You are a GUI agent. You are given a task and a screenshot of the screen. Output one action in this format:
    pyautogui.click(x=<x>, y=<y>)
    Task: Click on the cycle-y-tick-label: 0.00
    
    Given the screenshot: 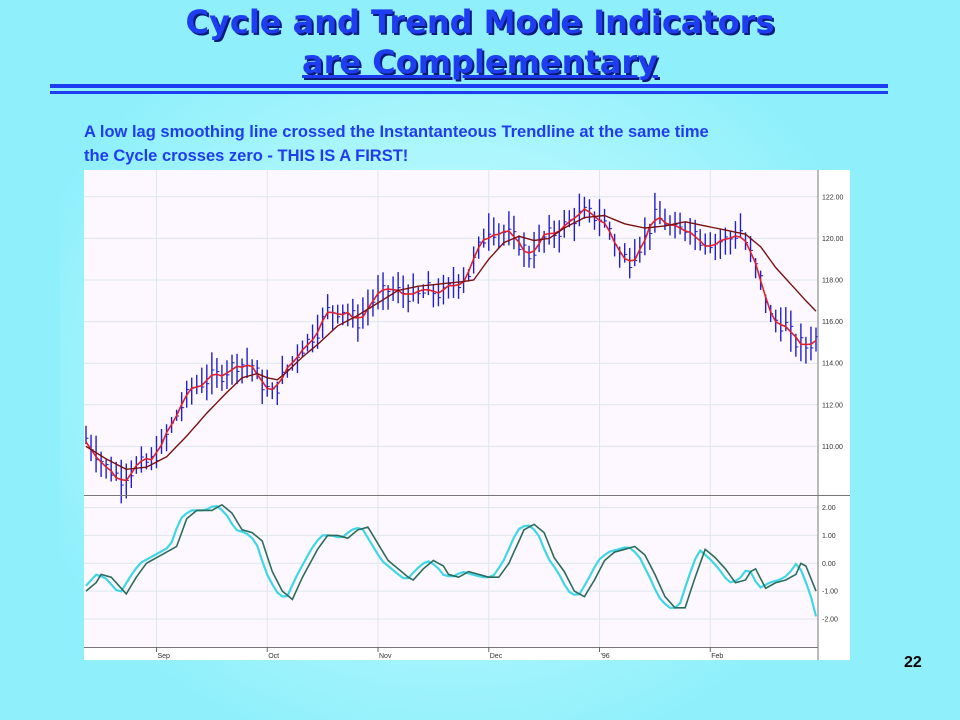 What is the action you would take?
    pyautogui.click(x=829, y=564)
    